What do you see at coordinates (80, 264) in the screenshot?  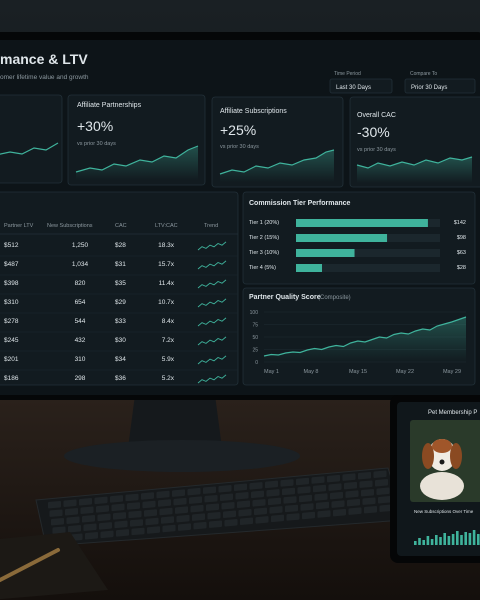 I see `table-cell: 1,034` at bounding box center [80, 264].